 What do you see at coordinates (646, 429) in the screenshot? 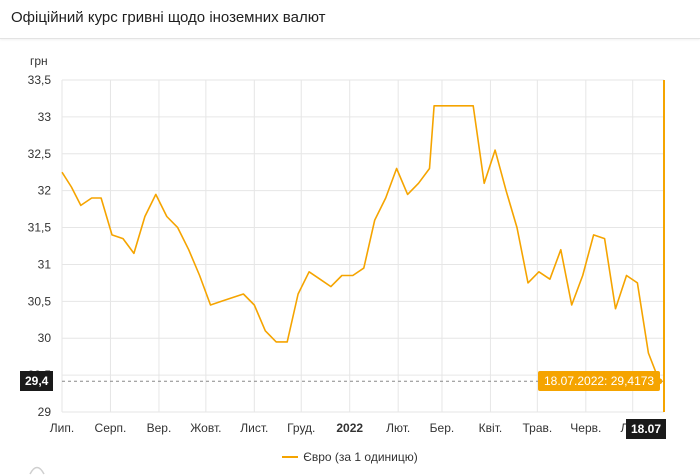
I see `crosshair-x-label: 18.07` at bounding box center [646, 429].